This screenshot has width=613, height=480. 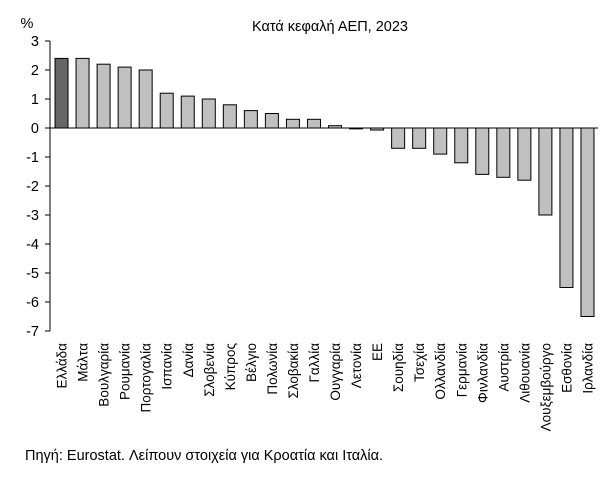 What do you see at coordinates (377, 352) in the screenshot?
I see `category-label: ΕΕ` at bounding box center [377, 352].